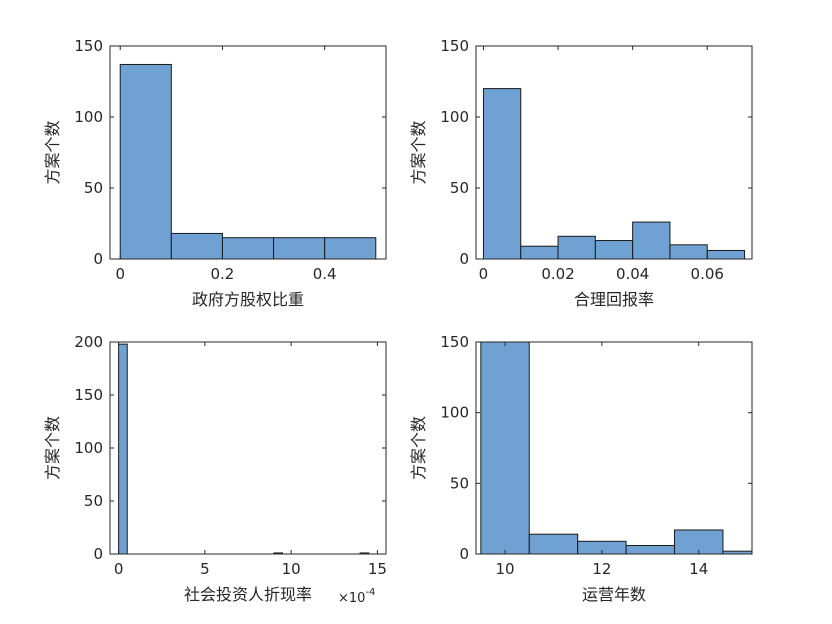  What do you see at coordinates (248, 594) in the screenshot?
I see `x-axis-label: 社会投资人折现率` at bounding box center [248, 594].